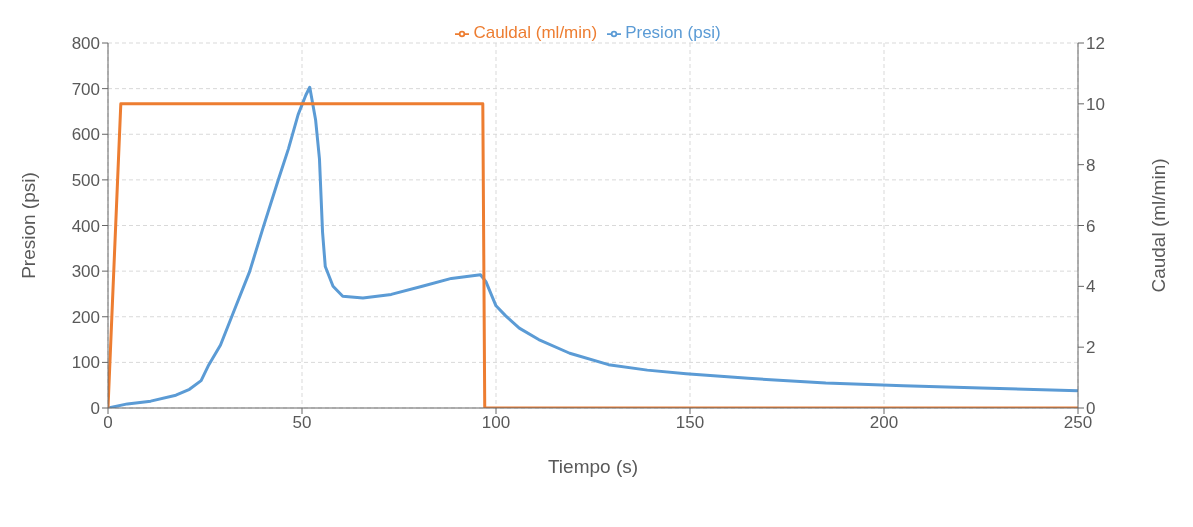  I want to click on y2-tick-label: 2, so click(1091, 348).